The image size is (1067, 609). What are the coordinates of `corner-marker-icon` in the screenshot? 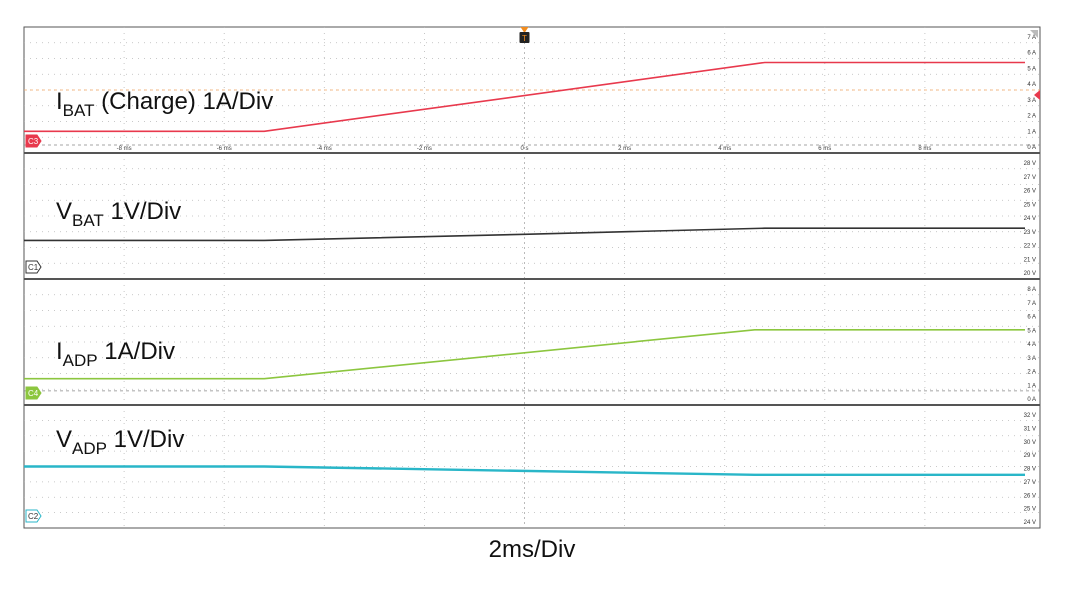 It's located at (1034, 34).